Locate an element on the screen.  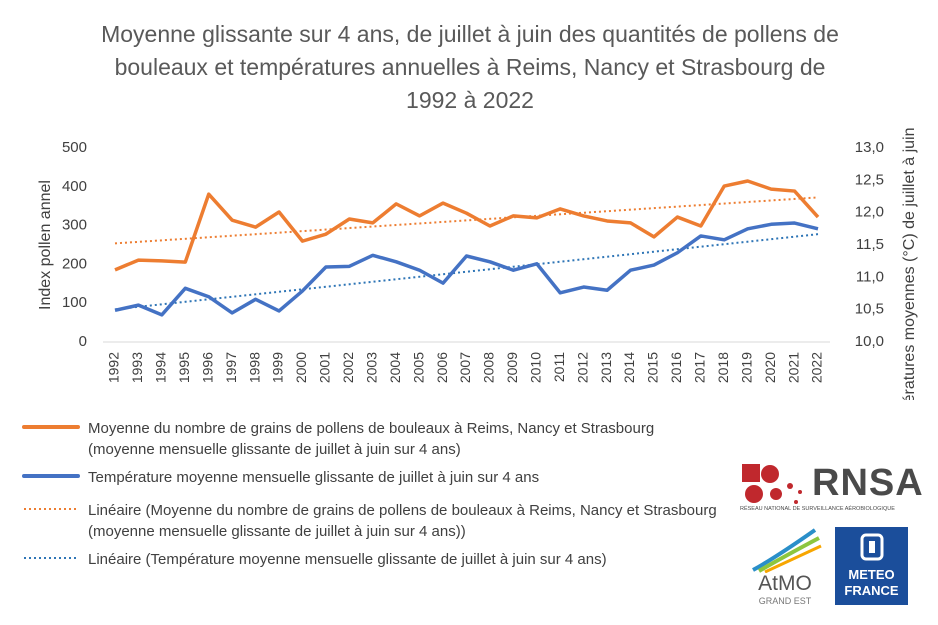
x-tick-label: 2004 is located at coordinates (395, 367).